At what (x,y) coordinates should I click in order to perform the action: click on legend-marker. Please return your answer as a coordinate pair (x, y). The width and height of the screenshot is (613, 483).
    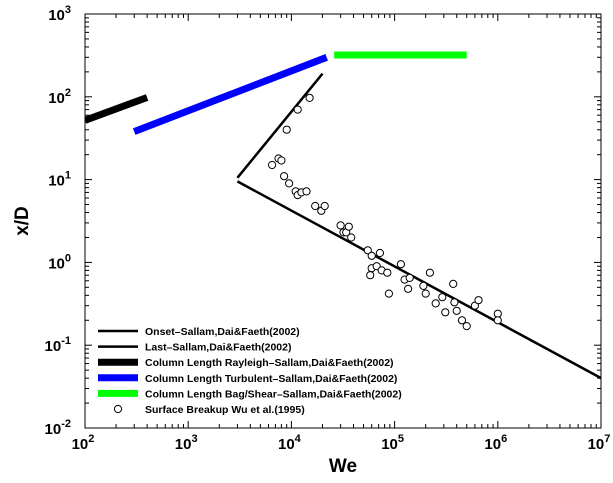
    Looking at the image, I should click on (118, 409).